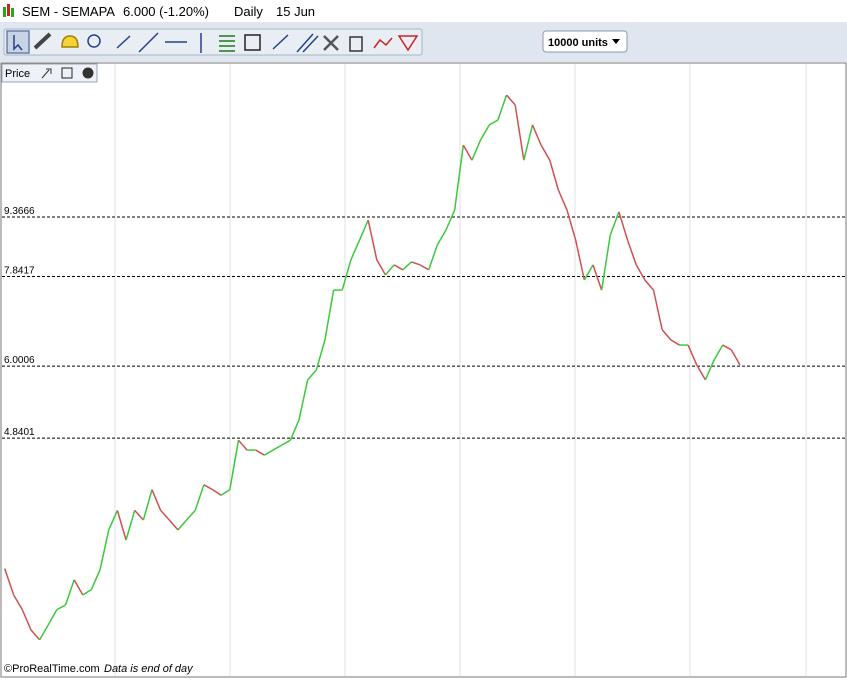  What do you see at coordinates (423, 11) in the screenshot?
I see `title-bar` at bounding box center [423, 11].